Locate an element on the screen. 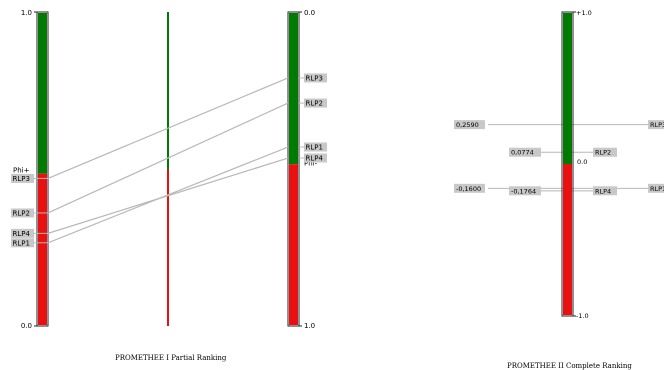 This screenshot has width=664, height=370. complete-value-rlp4: -0,1764 is located at coordinates (523, 191).